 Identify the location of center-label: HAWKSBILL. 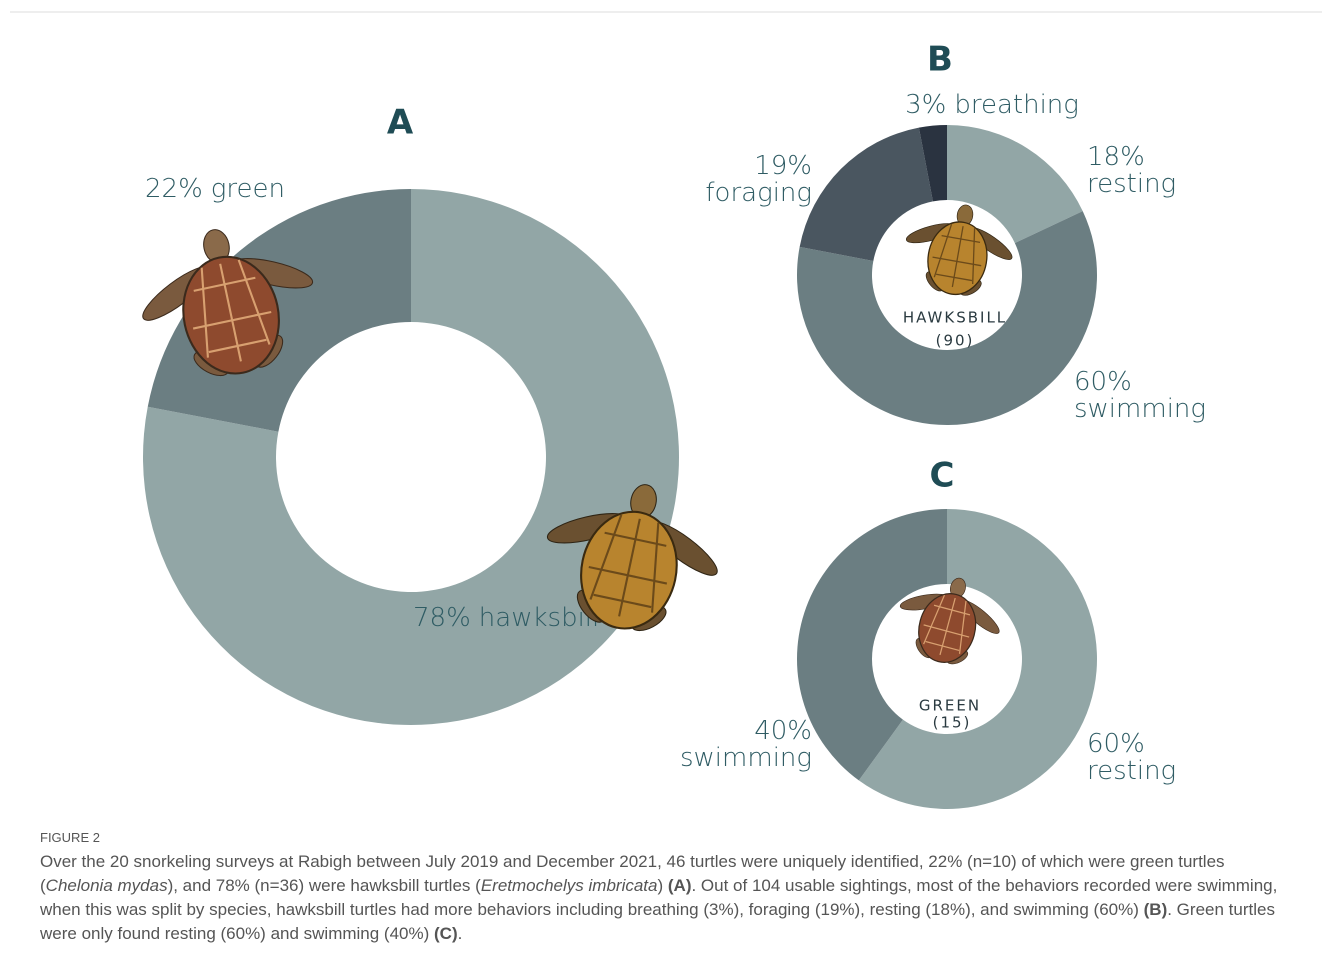
(955, 318).